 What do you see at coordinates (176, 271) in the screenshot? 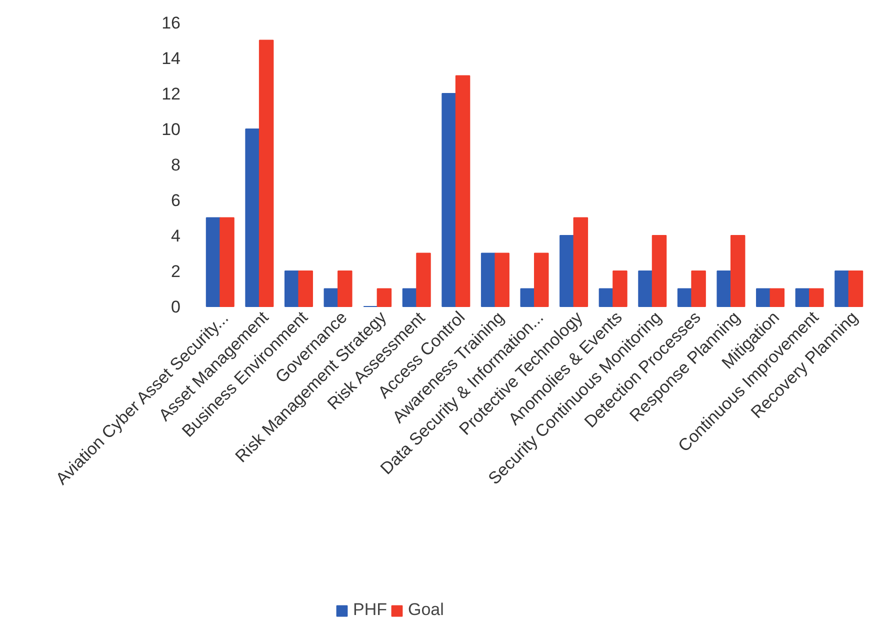
I see `y-tick-label: 2` at bounding box center [176, 271].